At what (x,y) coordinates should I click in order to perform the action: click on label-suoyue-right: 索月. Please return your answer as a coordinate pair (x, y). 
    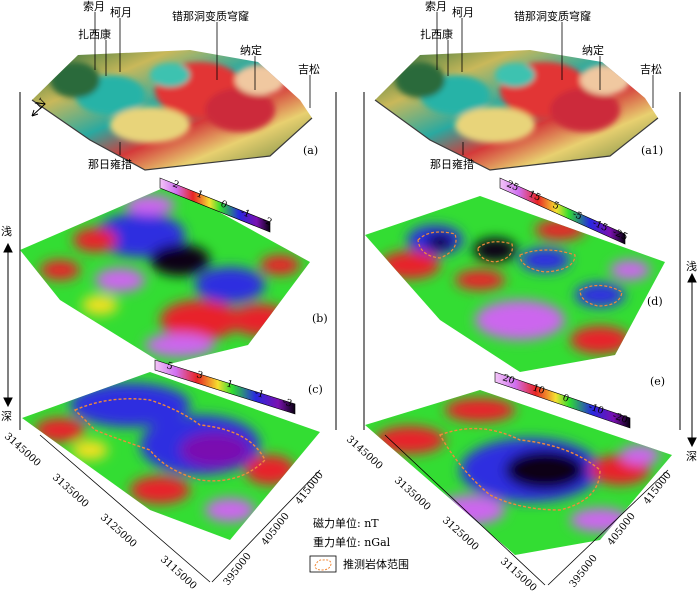
    Looking at the image, I should click on (436, 6).